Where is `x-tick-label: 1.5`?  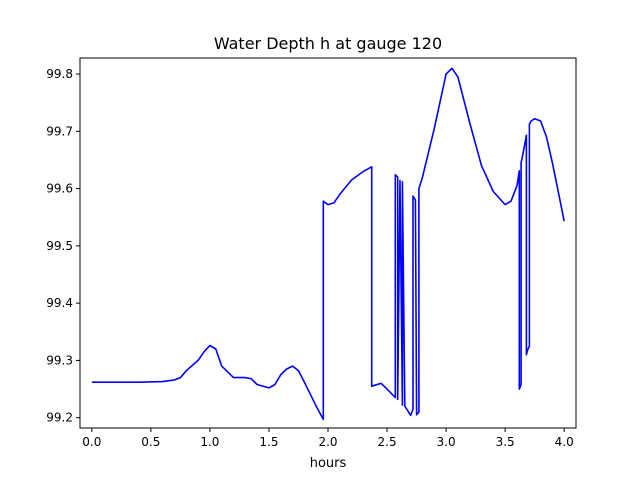 x-tick-label: 1.5 is located at coordinates (268, 442).